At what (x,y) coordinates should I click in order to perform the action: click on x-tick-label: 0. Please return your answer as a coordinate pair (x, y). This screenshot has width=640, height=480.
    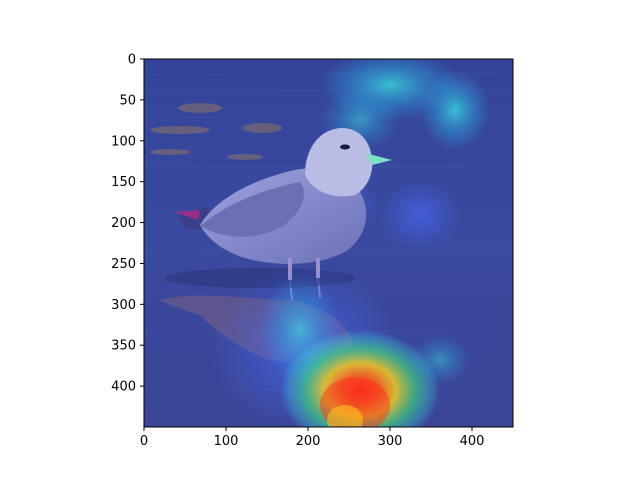
    Looking at the image, I should click on (144, 441).